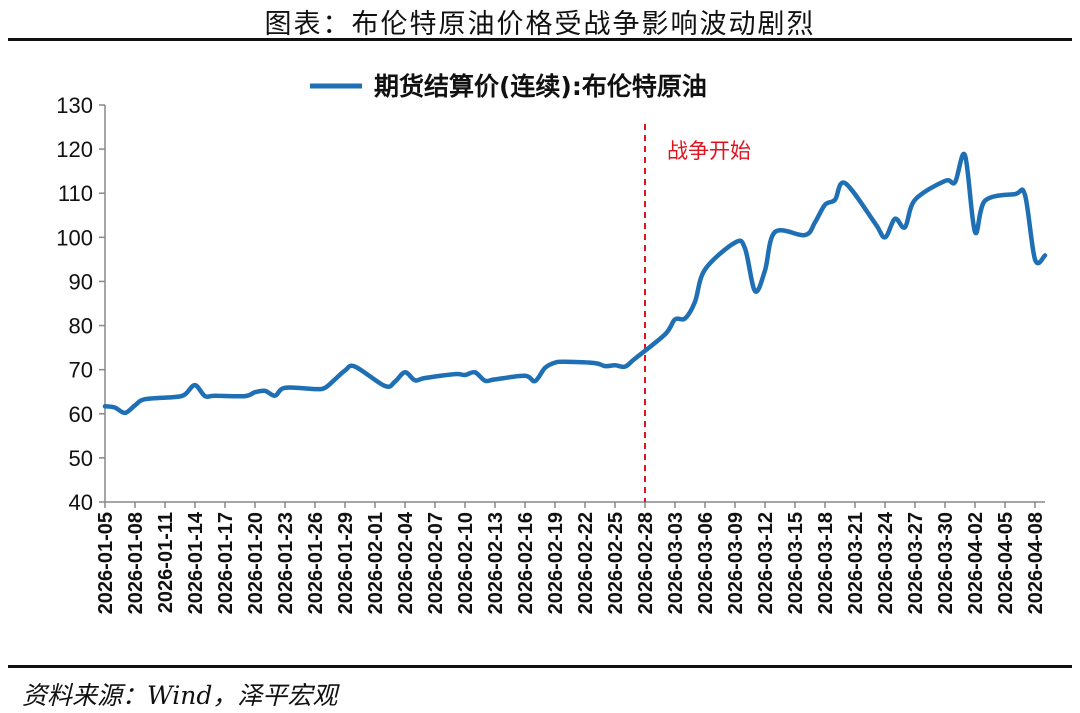  I want to click on annotation-layer: 战争开始, so click(697, 313).